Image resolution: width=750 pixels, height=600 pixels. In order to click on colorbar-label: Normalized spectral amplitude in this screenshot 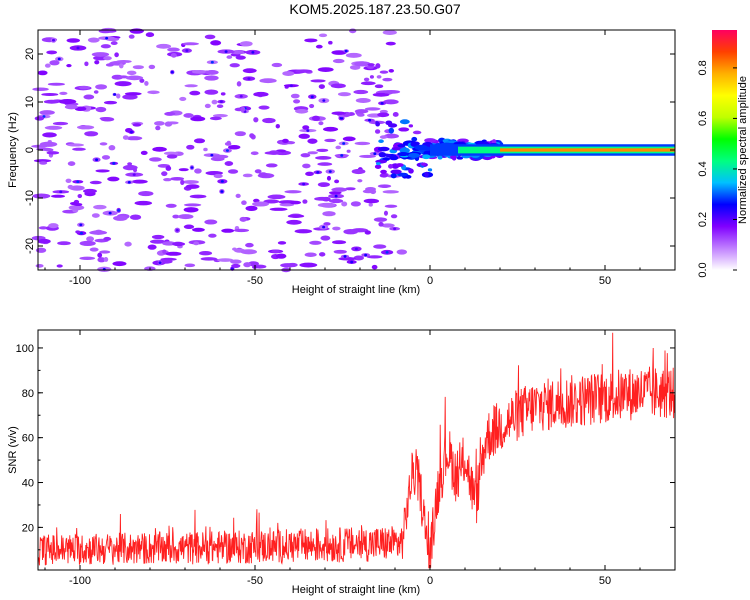, I will do `click(743, 150)`.